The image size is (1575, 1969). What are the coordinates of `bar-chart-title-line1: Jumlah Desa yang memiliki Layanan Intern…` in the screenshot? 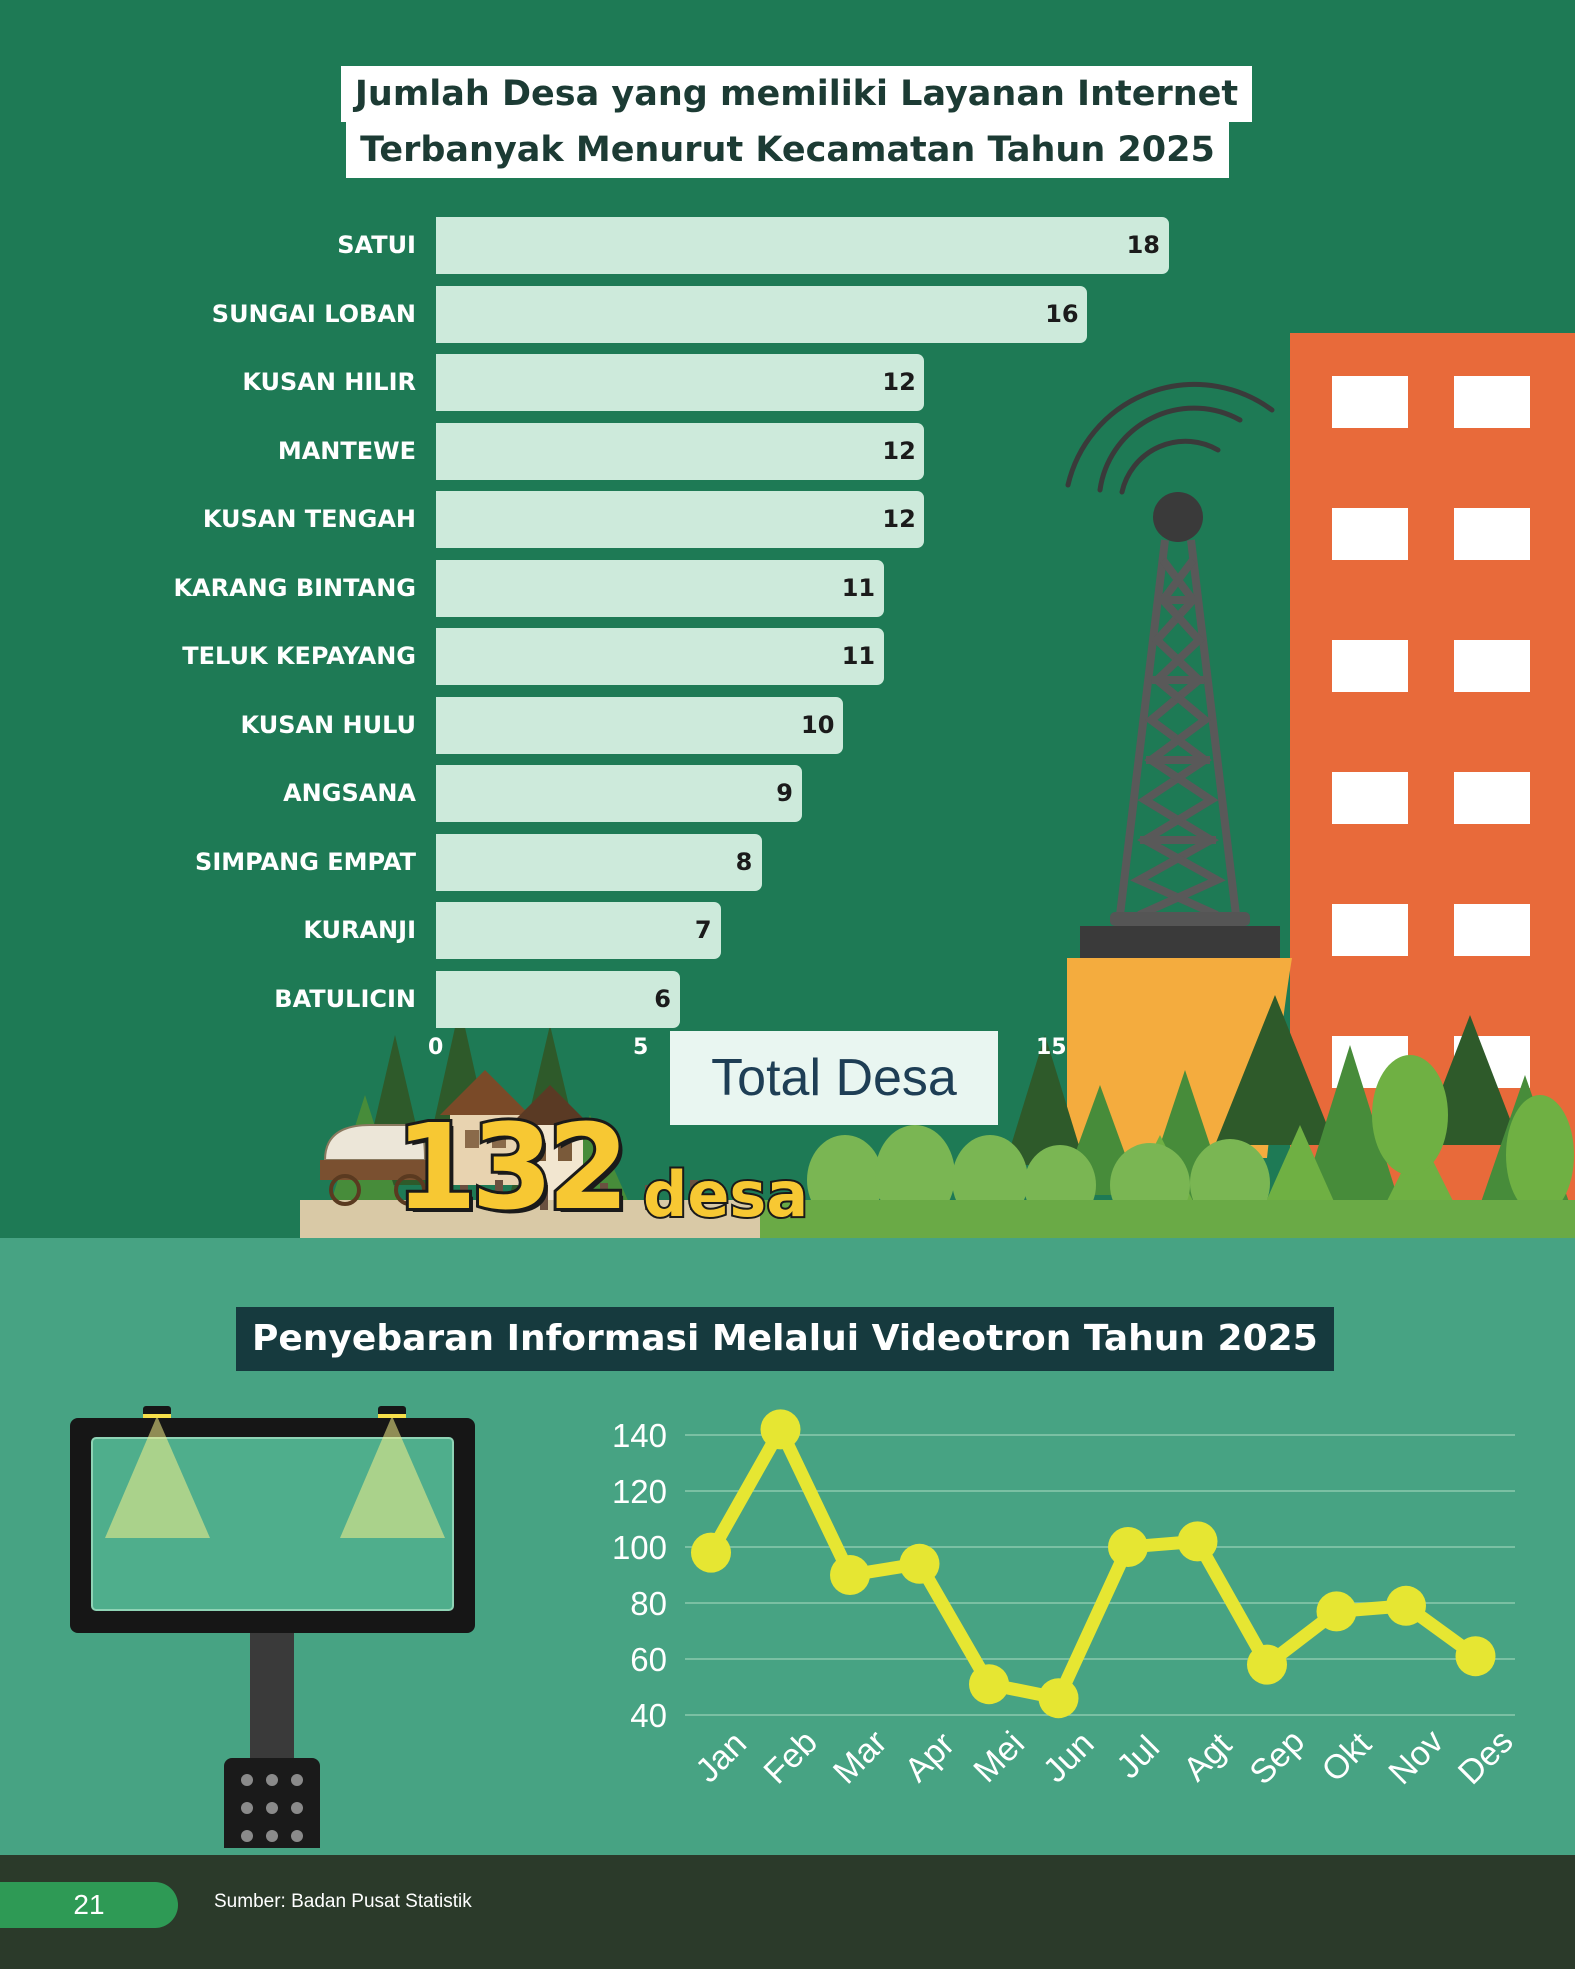 It's located at (796, 94).